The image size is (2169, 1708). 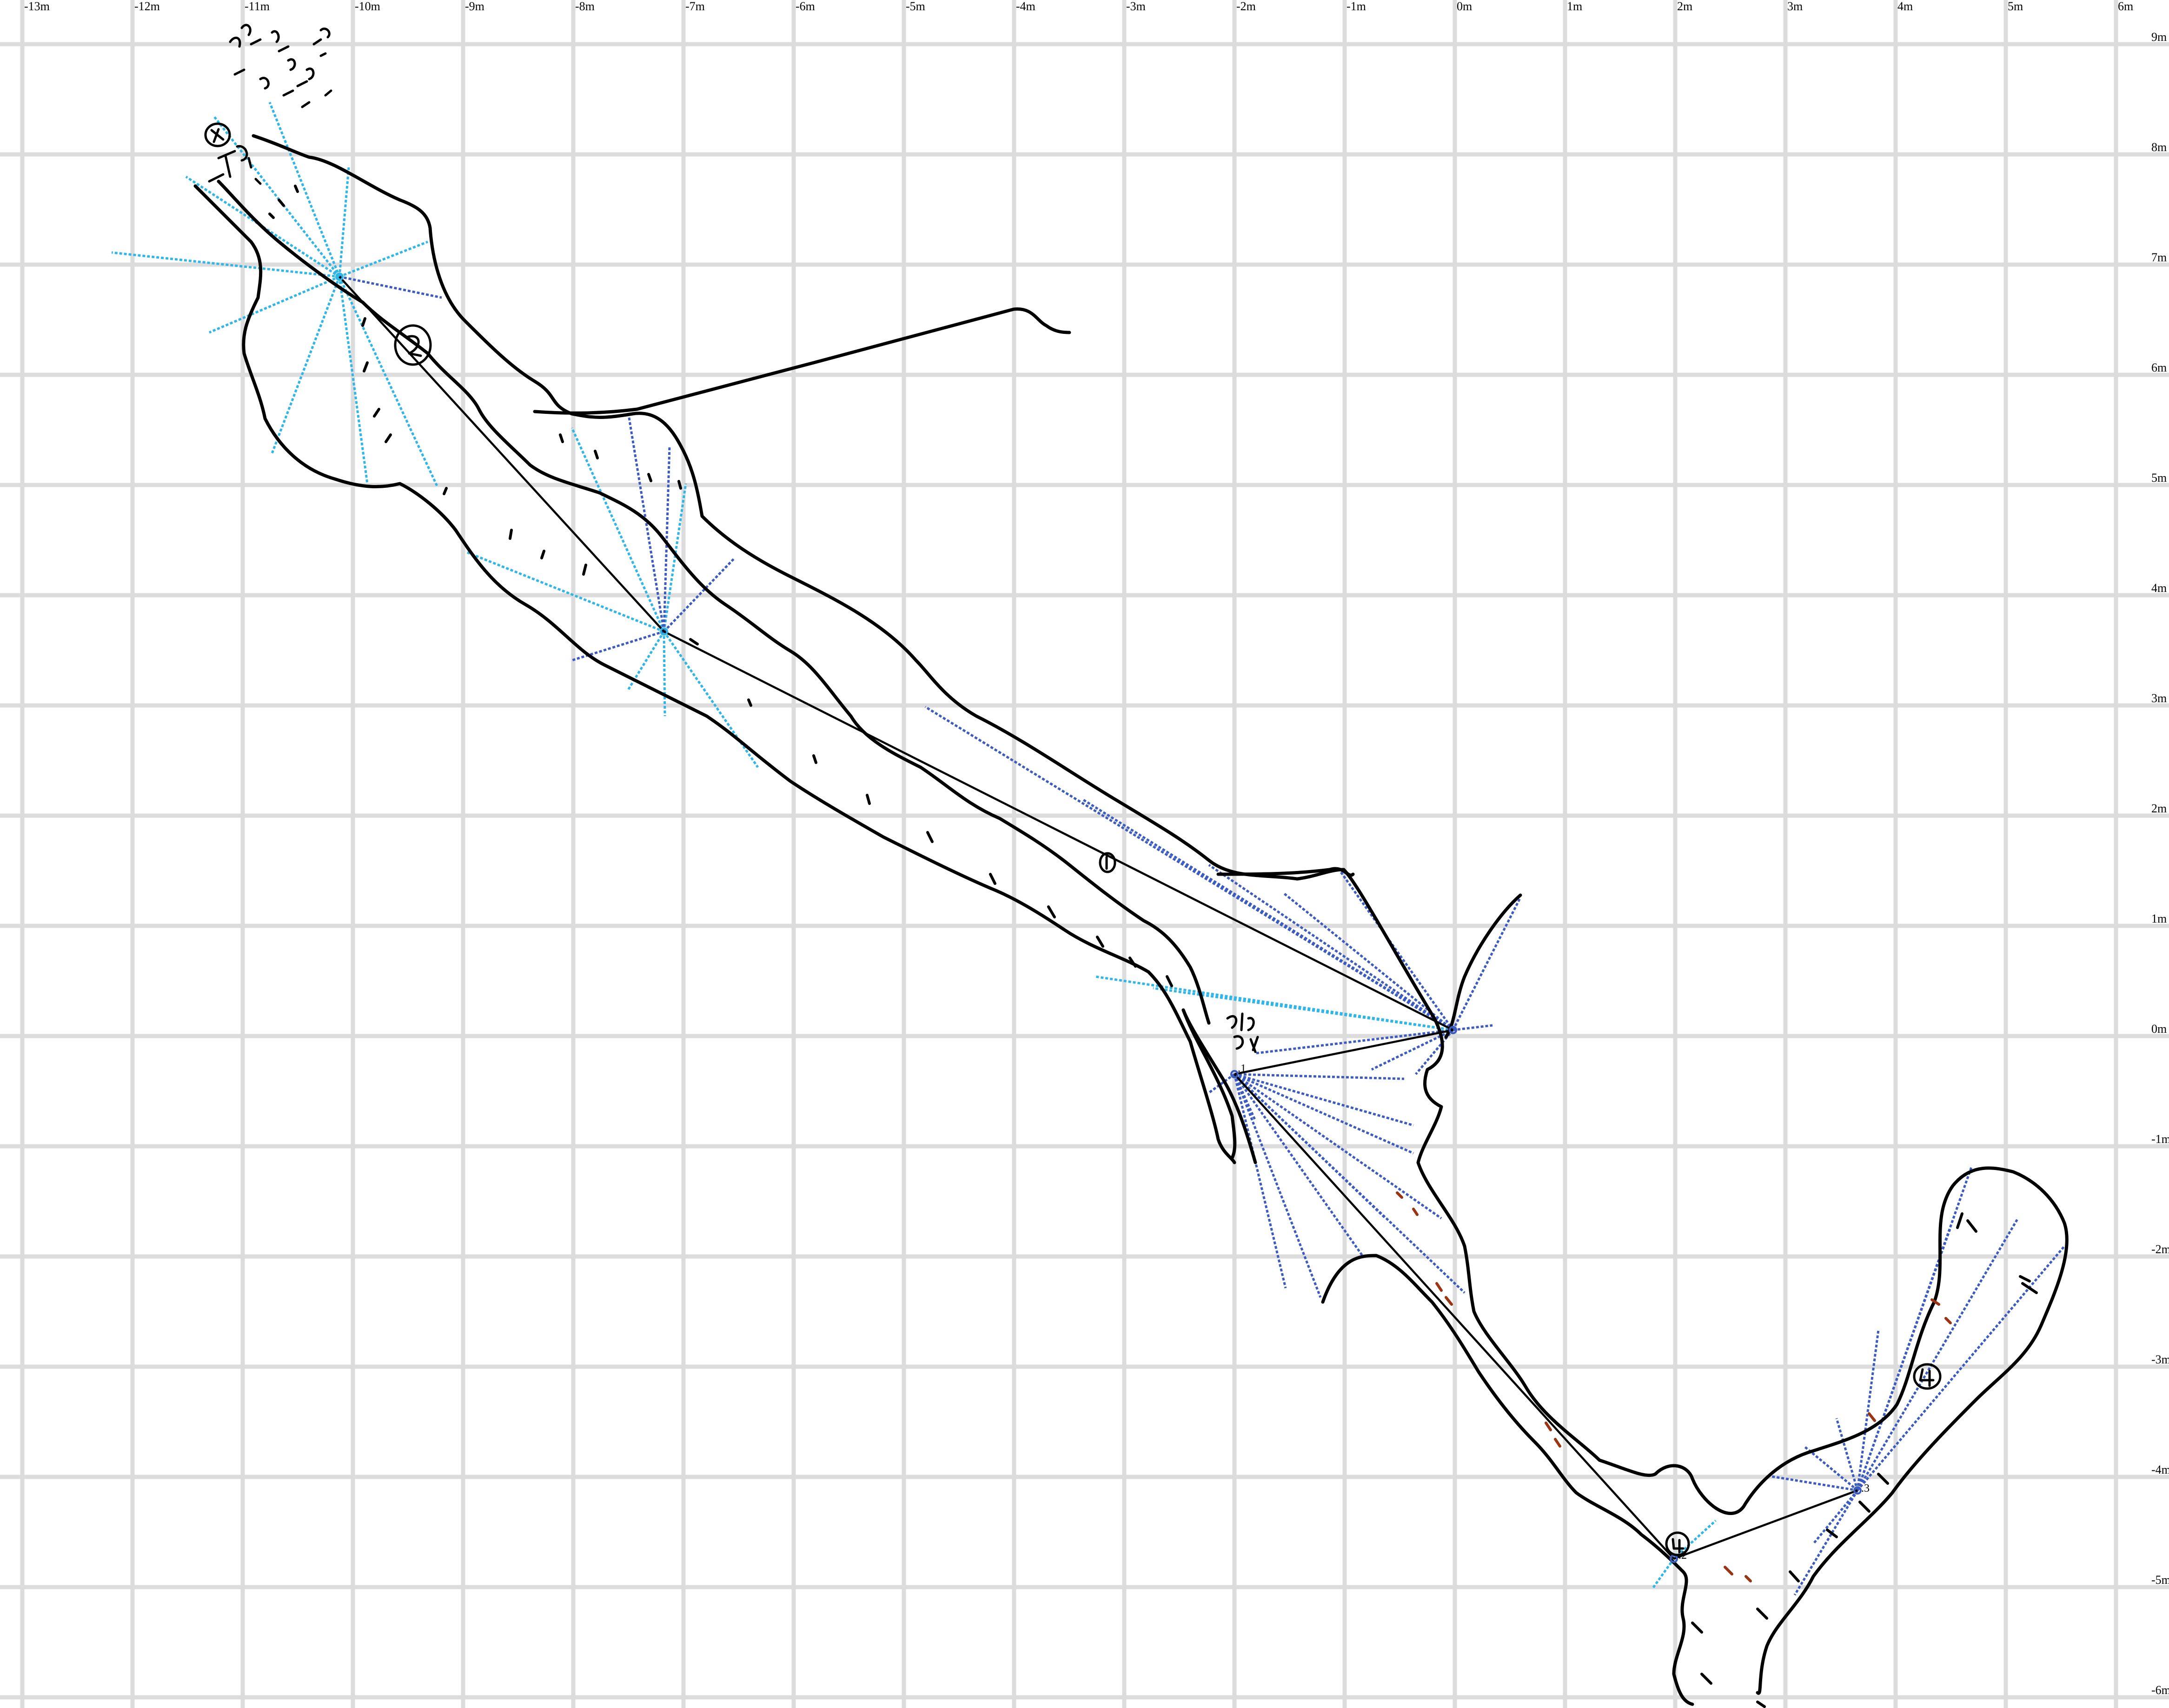 What do you see at coordinates (2160, 1249) in the screenshot?
I see `y-axis-label: -2m` at bounding box center [2160, 1249].